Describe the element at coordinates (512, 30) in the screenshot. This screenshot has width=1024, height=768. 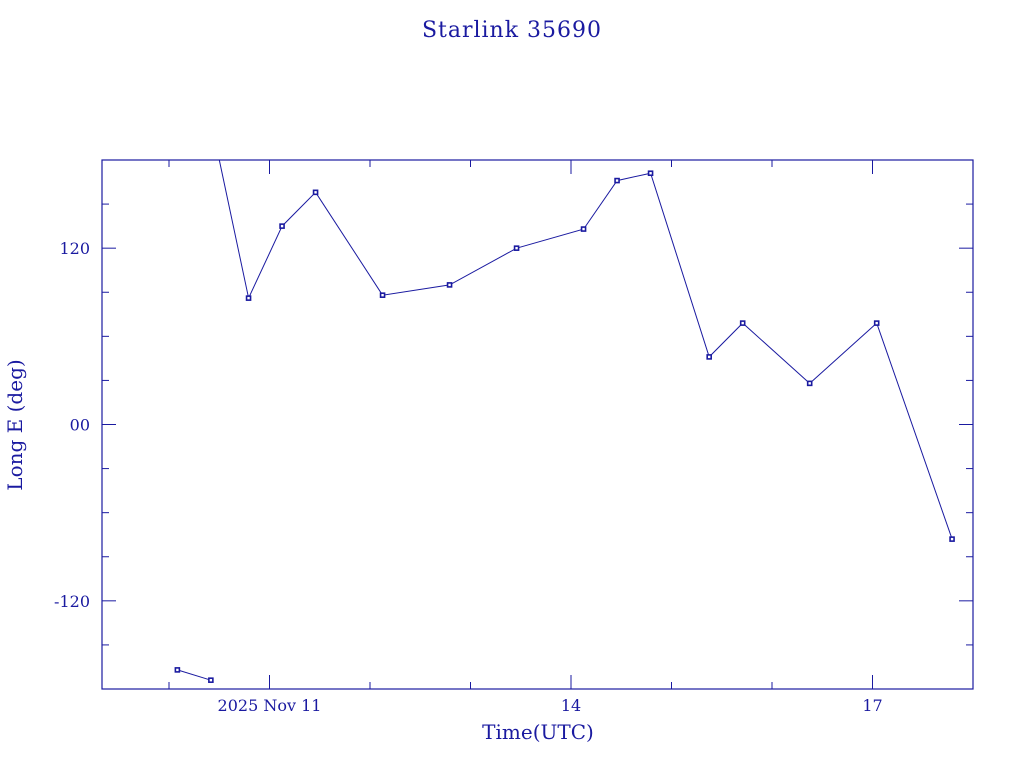
I see `chart-title: Starlink 35690` at that location.